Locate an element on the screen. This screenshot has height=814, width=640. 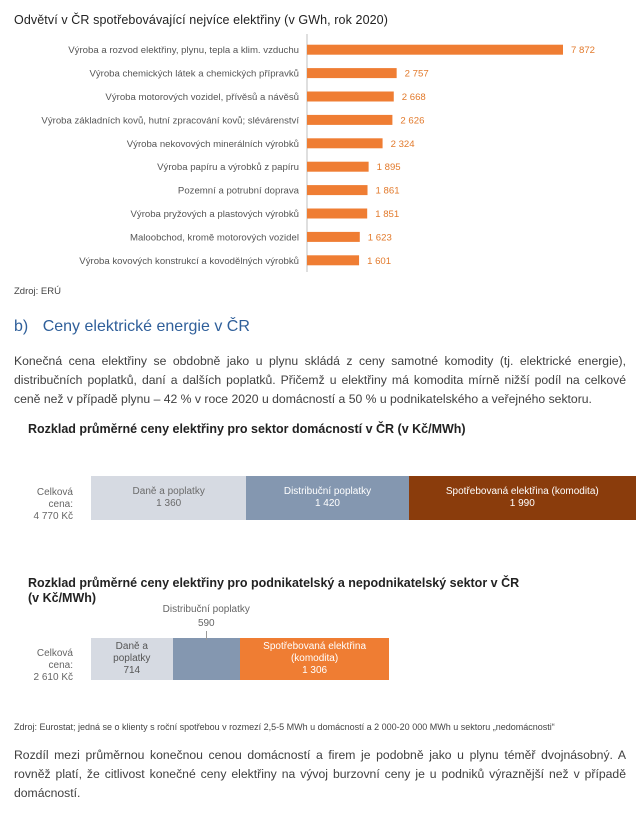
chart3-title-line2: (v Kč/MWh) is located at coordinates (62, 598).